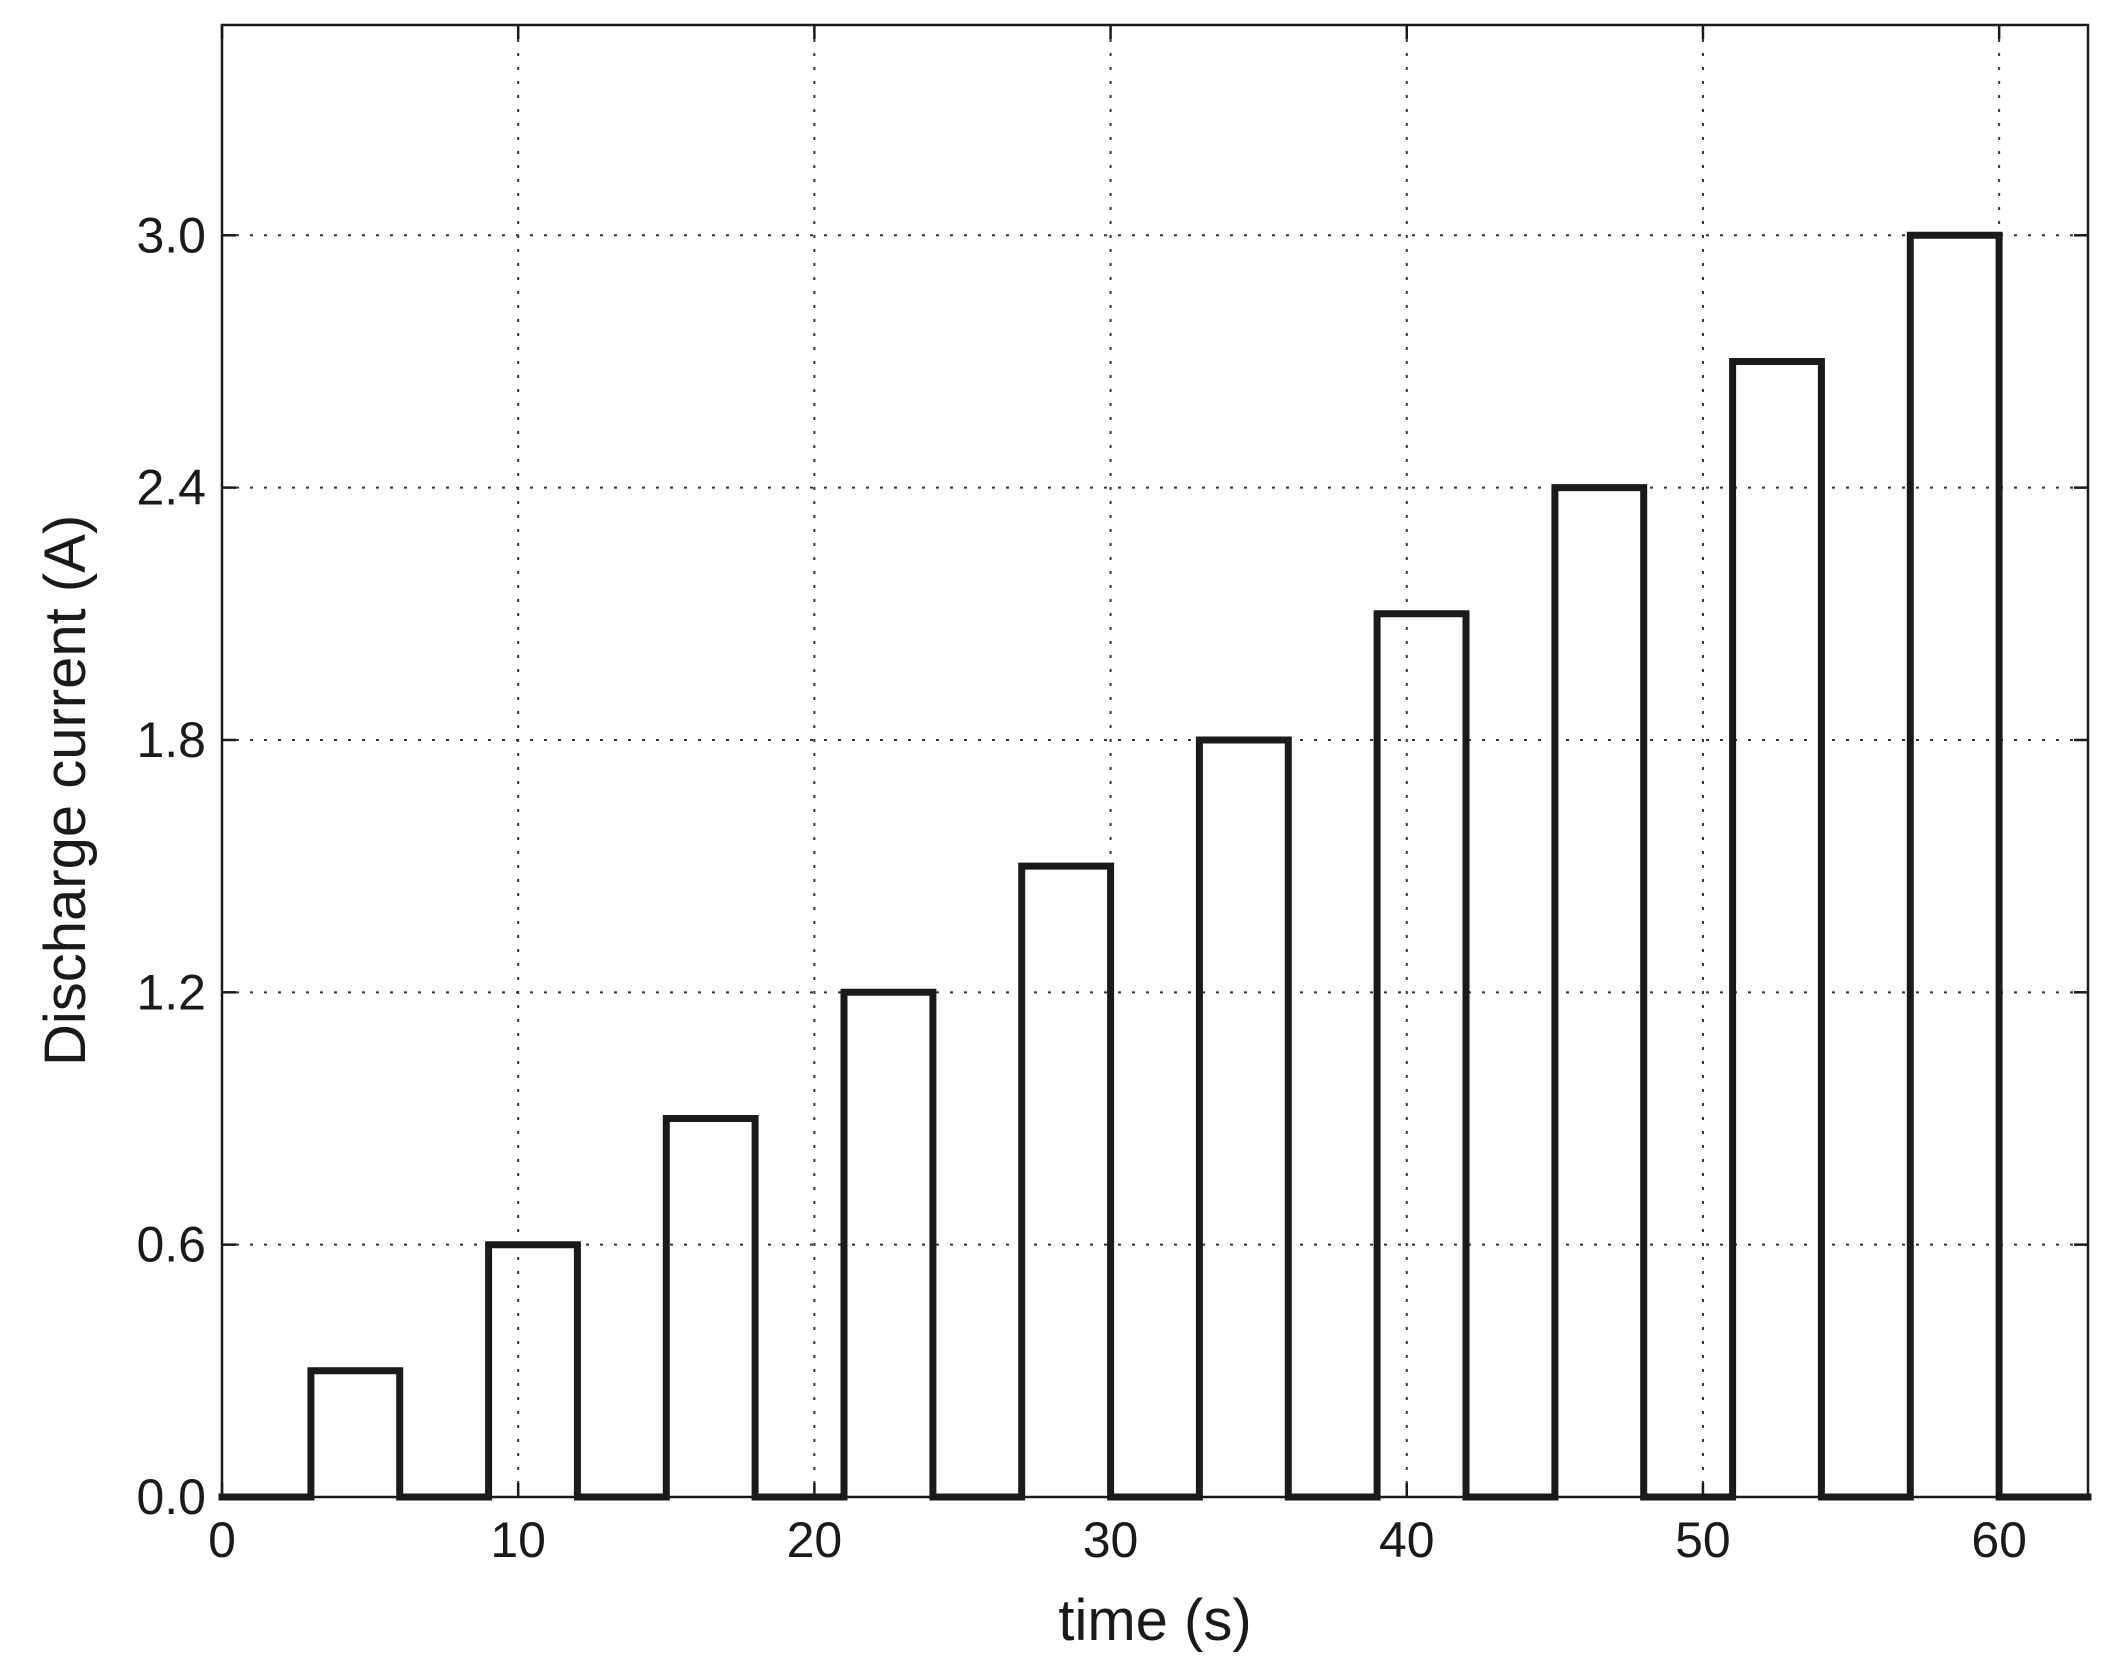 This screenshot has width=2111, height=1680. Describe the element at coordinates (1154, 1620) in the screenshot. I see `x-axis-label: time (s)` at that location.